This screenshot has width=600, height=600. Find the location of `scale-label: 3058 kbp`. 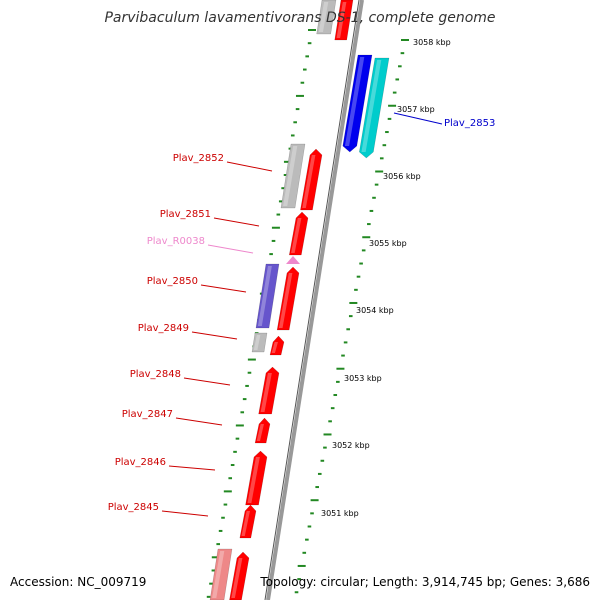

scale-label: 3058 kbp is located at coordinates (432, 42).